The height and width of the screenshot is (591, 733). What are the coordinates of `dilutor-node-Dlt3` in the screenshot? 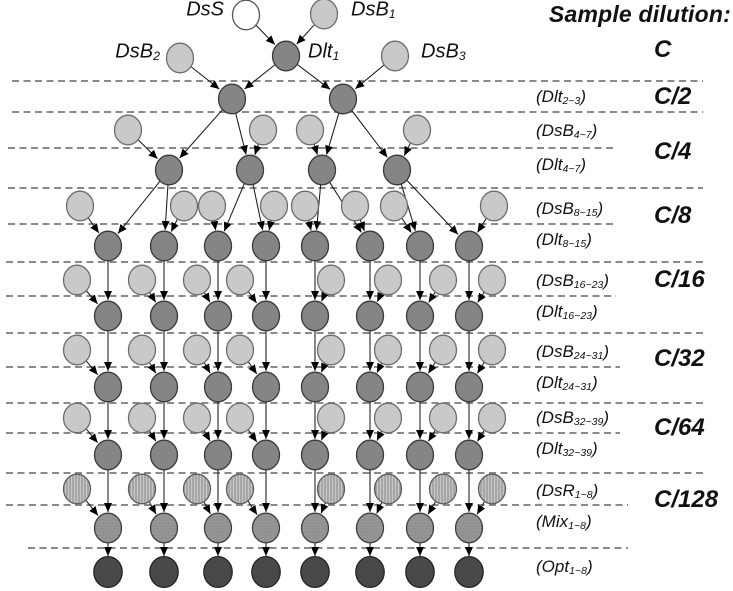 It's located at (343, 99).